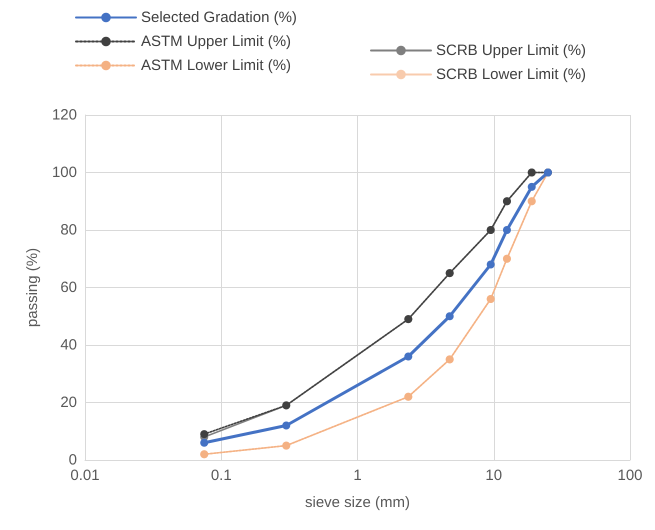  Describe the element at coordinates (219, 17) in the screenshot. I see `legend-label: Selected Gradation (%)` at that location.